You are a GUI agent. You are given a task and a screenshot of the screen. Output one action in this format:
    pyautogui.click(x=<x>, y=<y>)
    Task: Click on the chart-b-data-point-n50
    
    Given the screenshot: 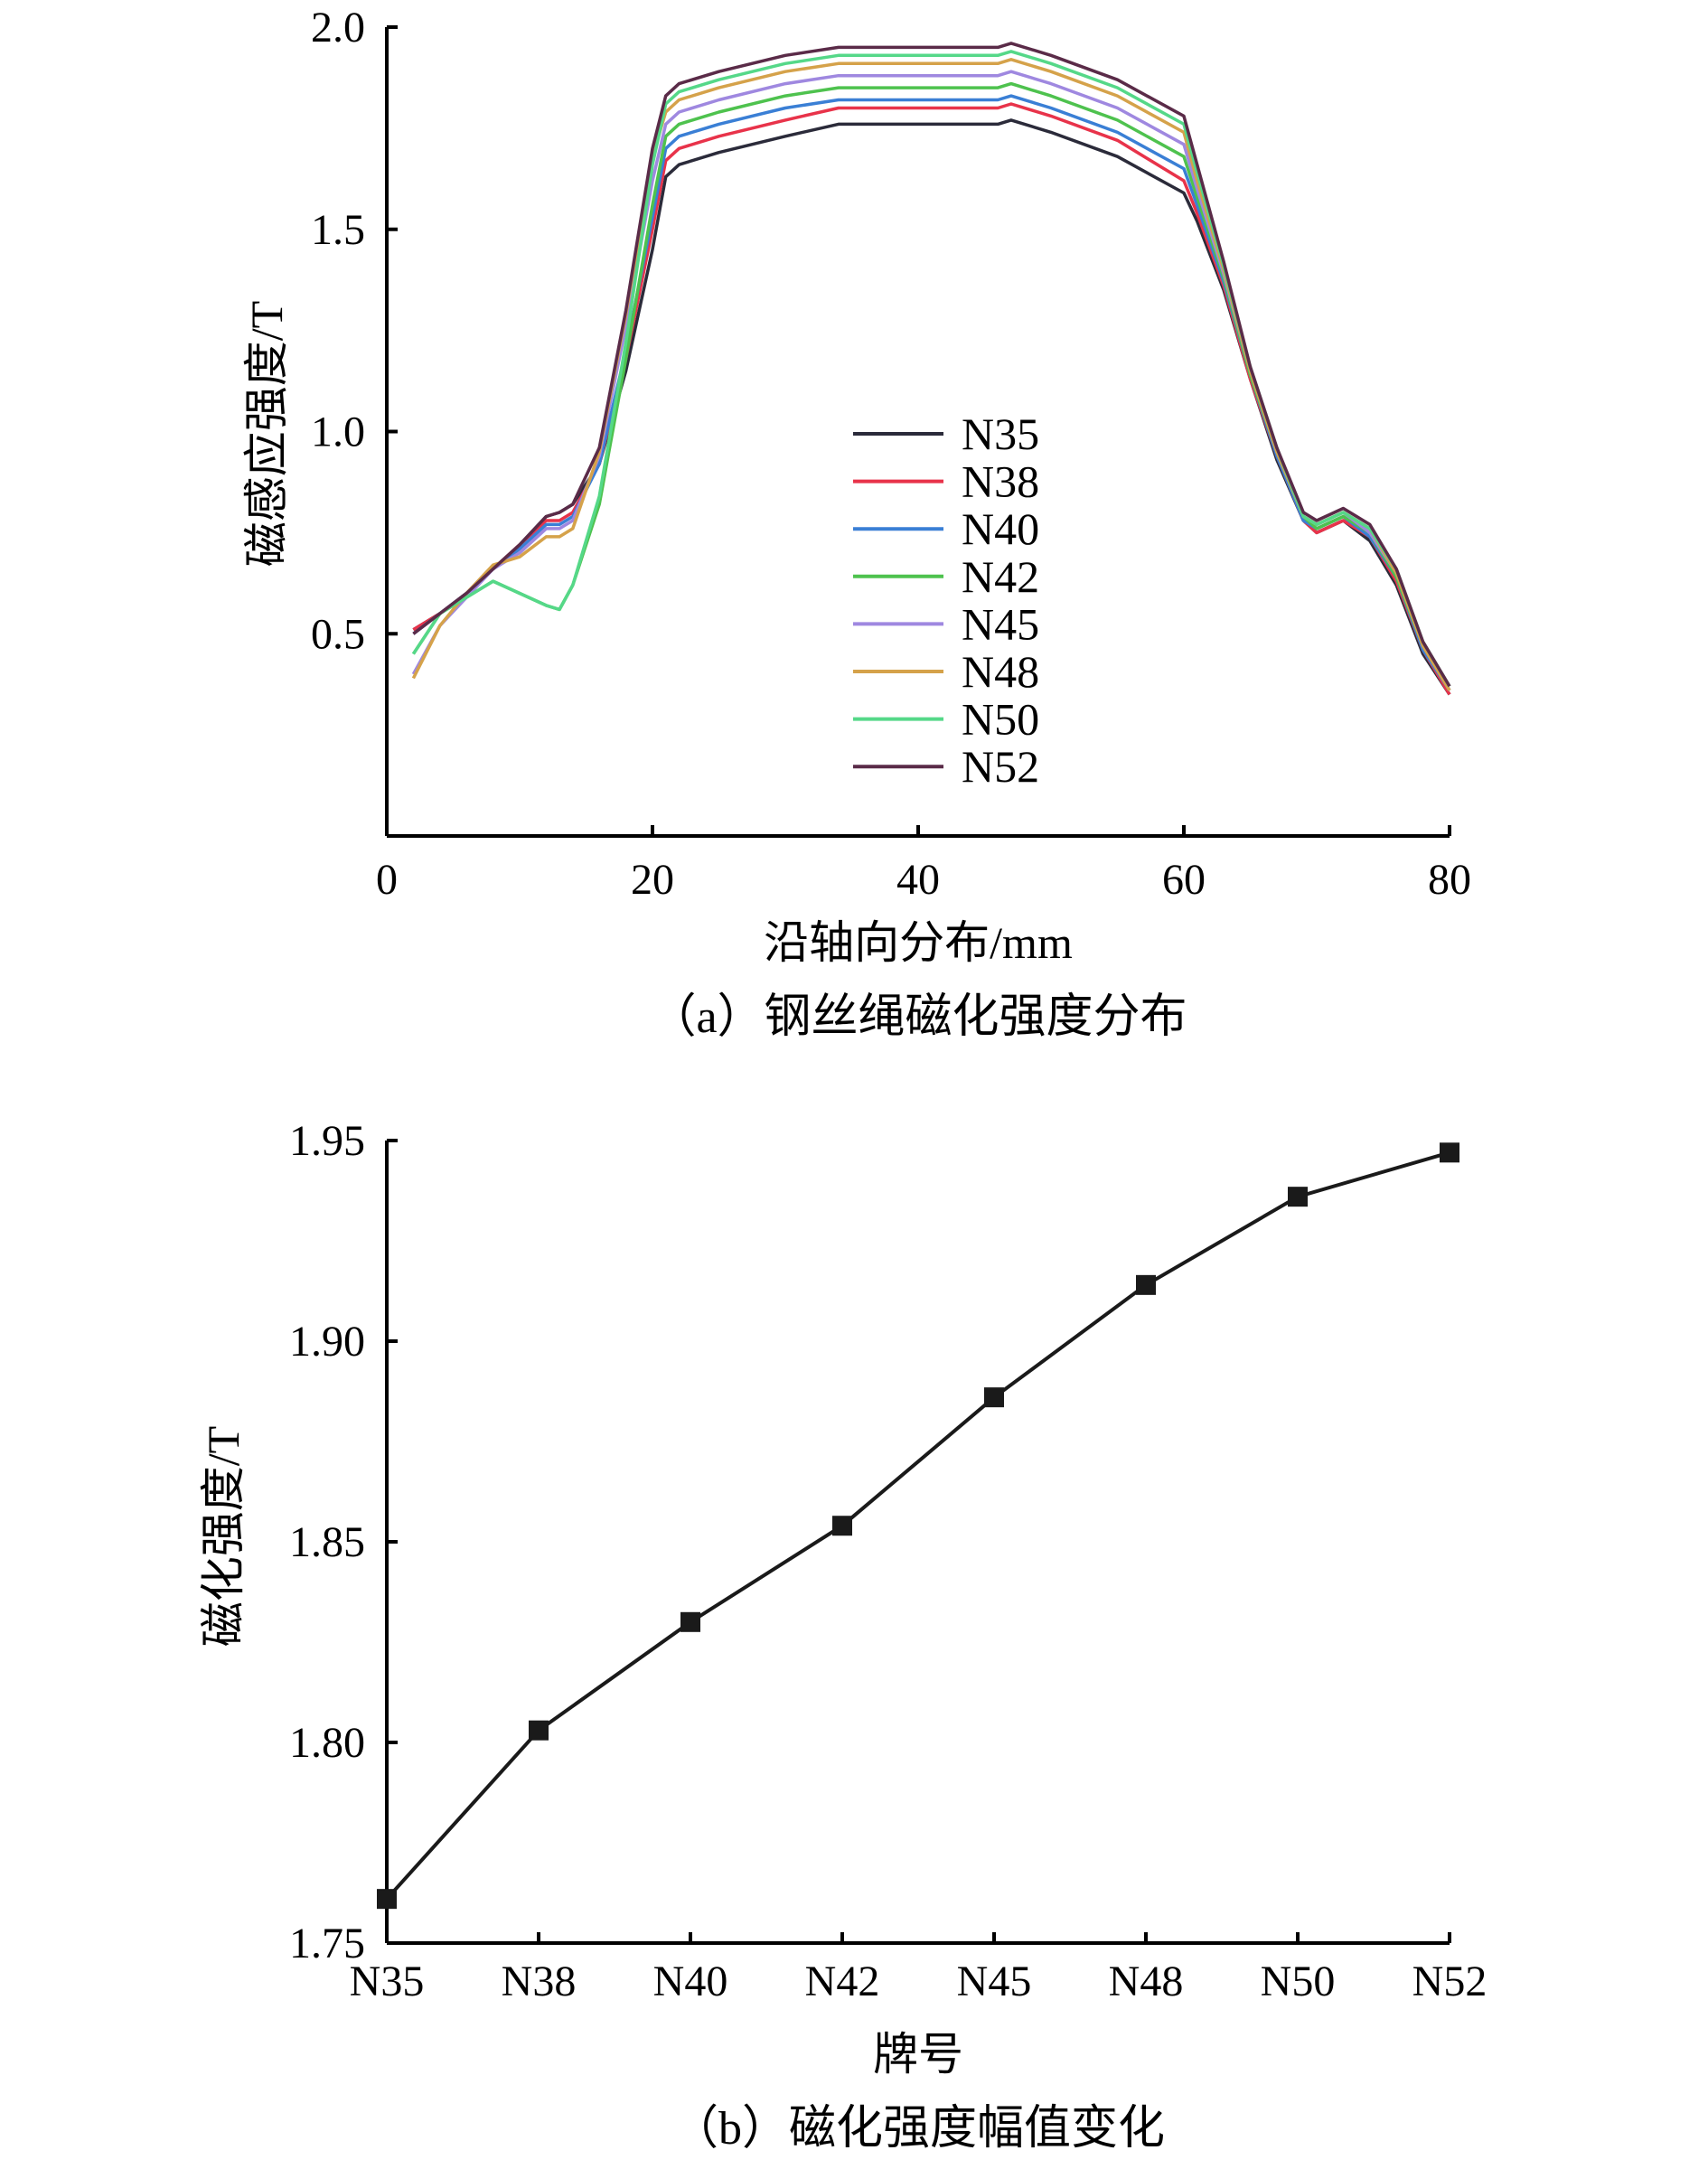 What is the action you would take?
    pyautogui.click(x=1298, y=1197)
    